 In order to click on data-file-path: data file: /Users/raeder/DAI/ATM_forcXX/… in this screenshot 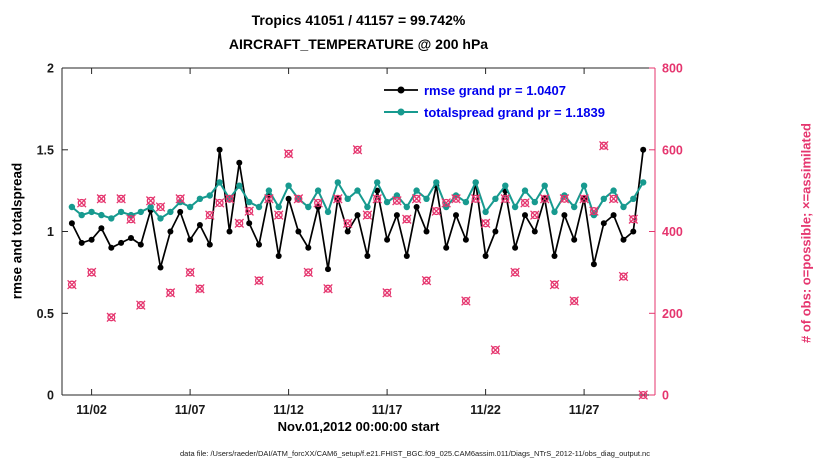, I will do `click(415, 453)`.